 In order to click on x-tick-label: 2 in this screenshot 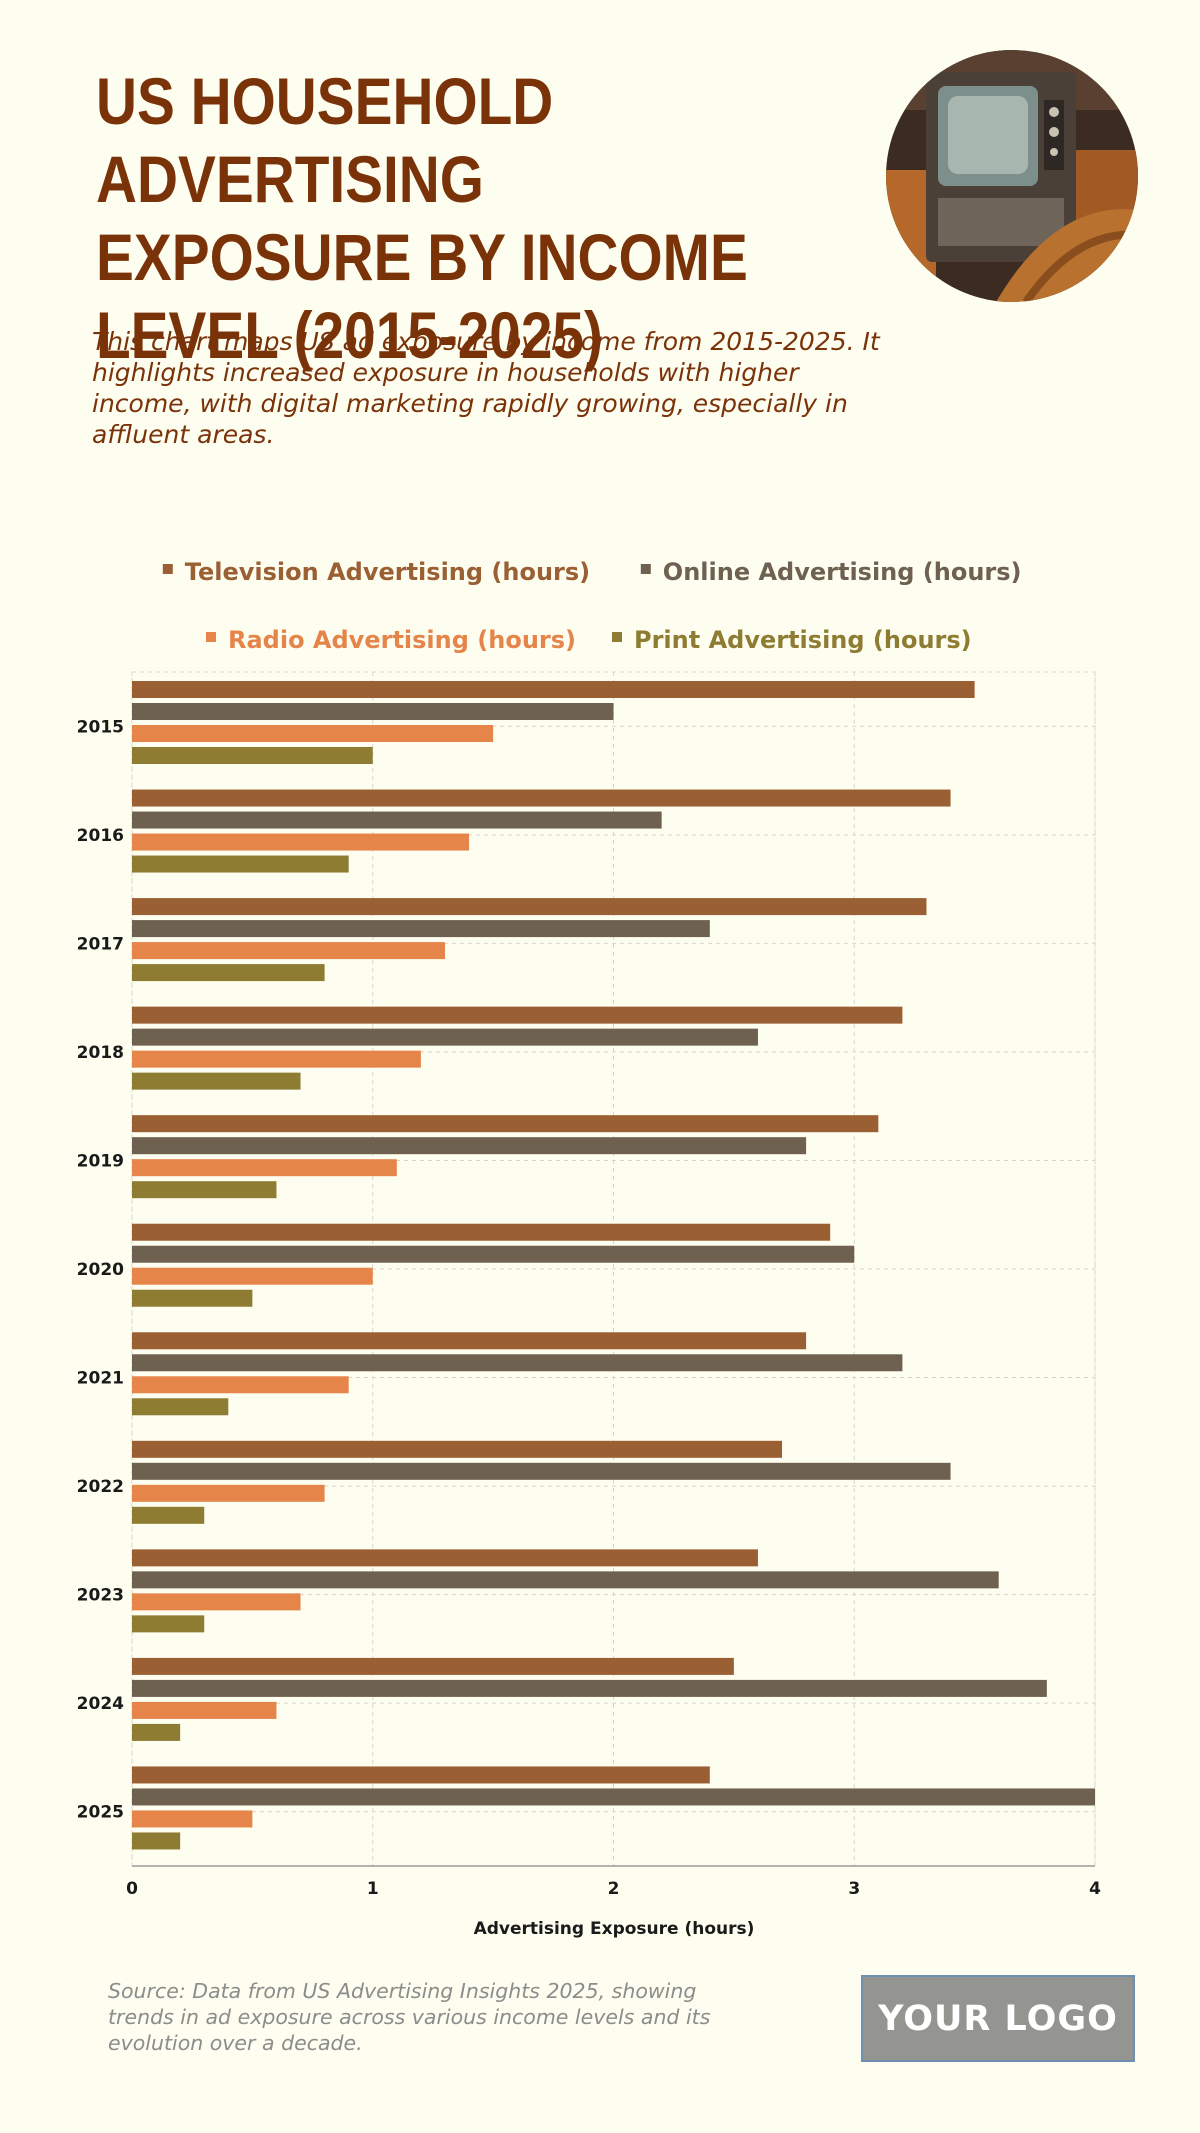, I will do `click(614, 1889)`.